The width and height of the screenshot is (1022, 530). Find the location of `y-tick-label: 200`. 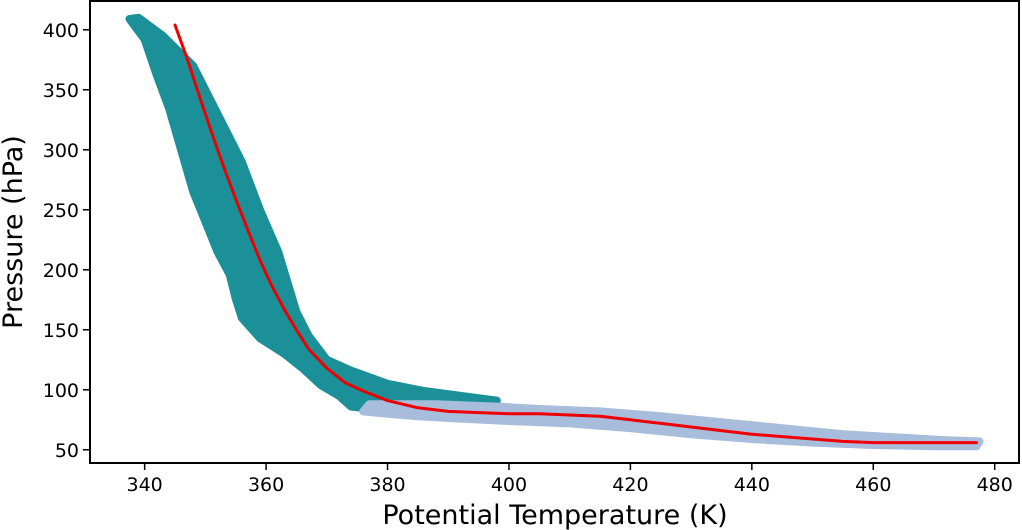

y-tick-label: 200 is located at coordinates (61, 271).